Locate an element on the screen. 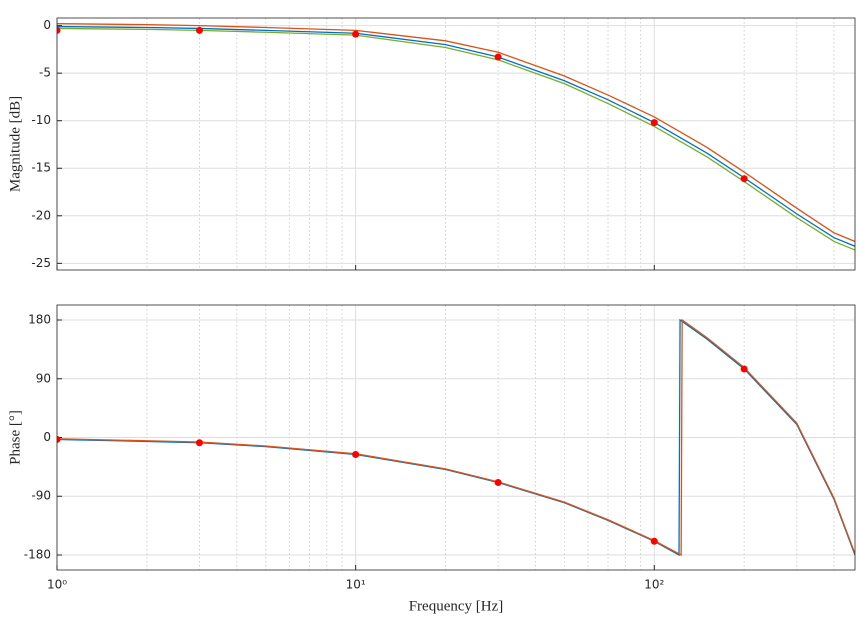 The width and height of the screenshot is (859, 619). y-tick-label: -180 is located at coordinates (37, 554).